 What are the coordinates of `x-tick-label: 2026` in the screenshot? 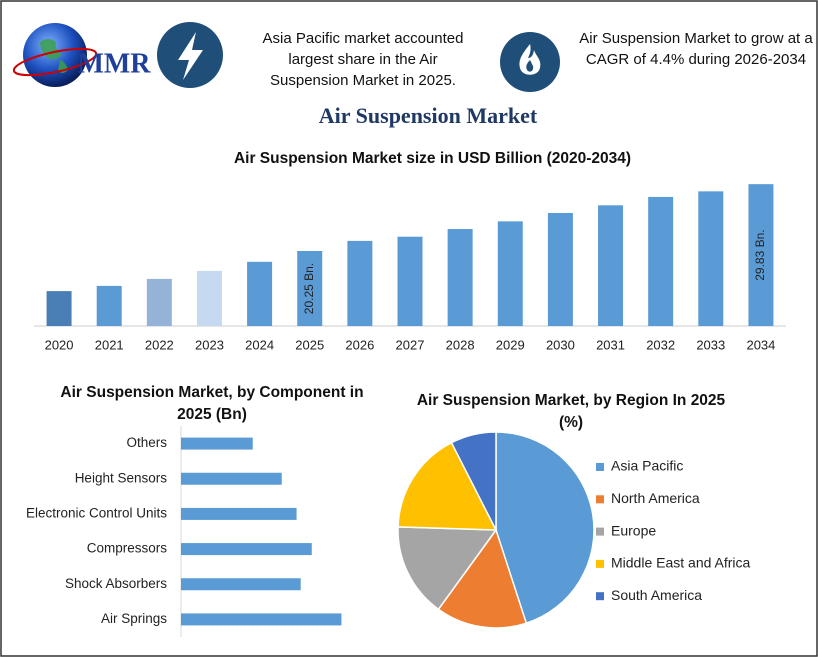 It's located at (359, 344).